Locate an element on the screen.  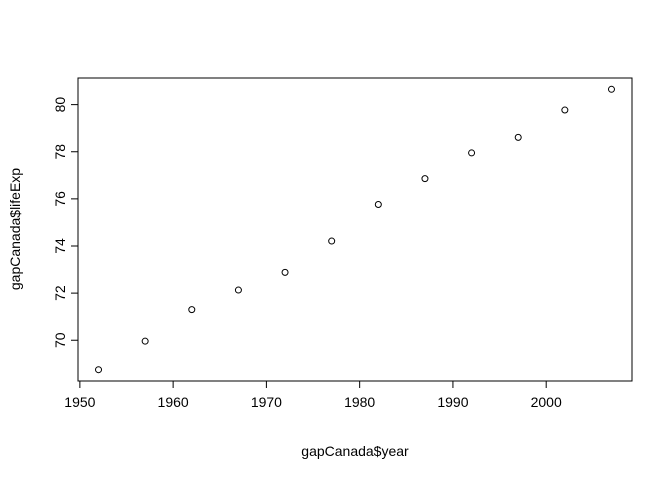
y-tick-label: 76 is located at coordinates (60, 199).